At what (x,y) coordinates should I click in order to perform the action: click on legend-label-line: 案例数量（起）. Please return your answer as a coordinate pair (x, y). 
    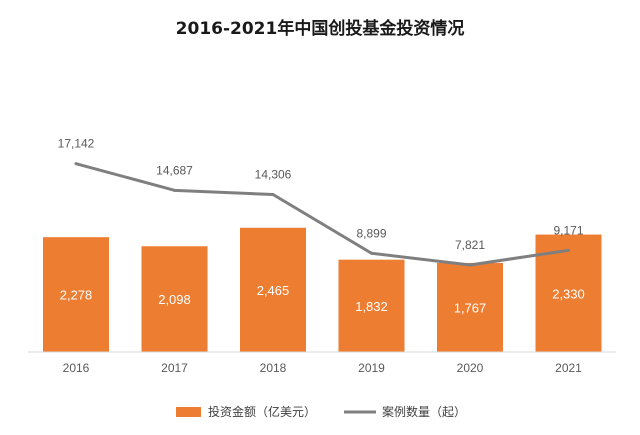
    Looking at the image, I should click on (424, 411).